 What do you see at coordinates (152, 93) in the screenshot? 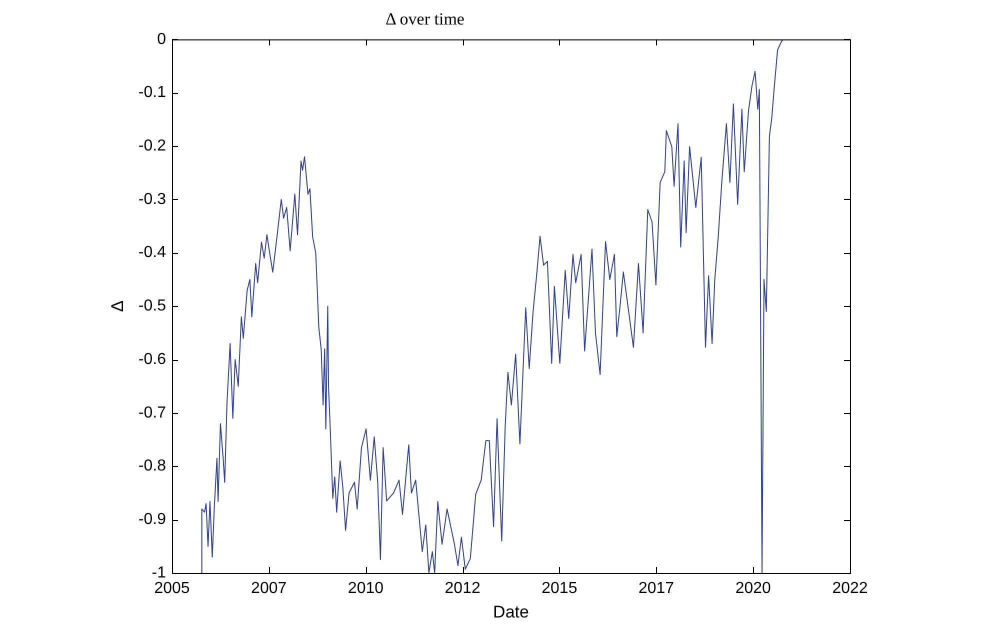
I see `y-tick-label: -0.1` at bounding box center [152, 93].